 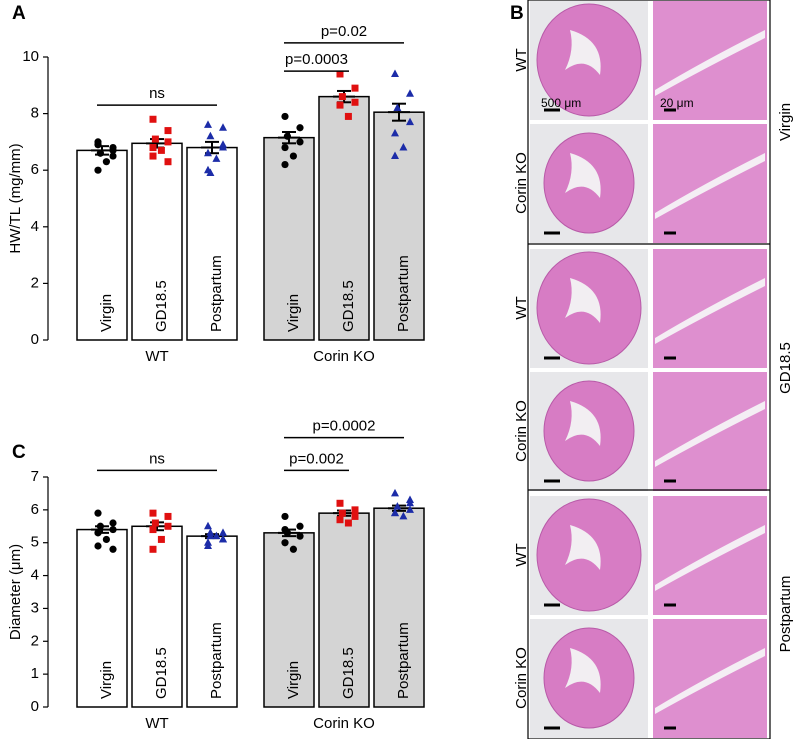 I want to click on y-tick-label: 3, so click(x=35, y=607).